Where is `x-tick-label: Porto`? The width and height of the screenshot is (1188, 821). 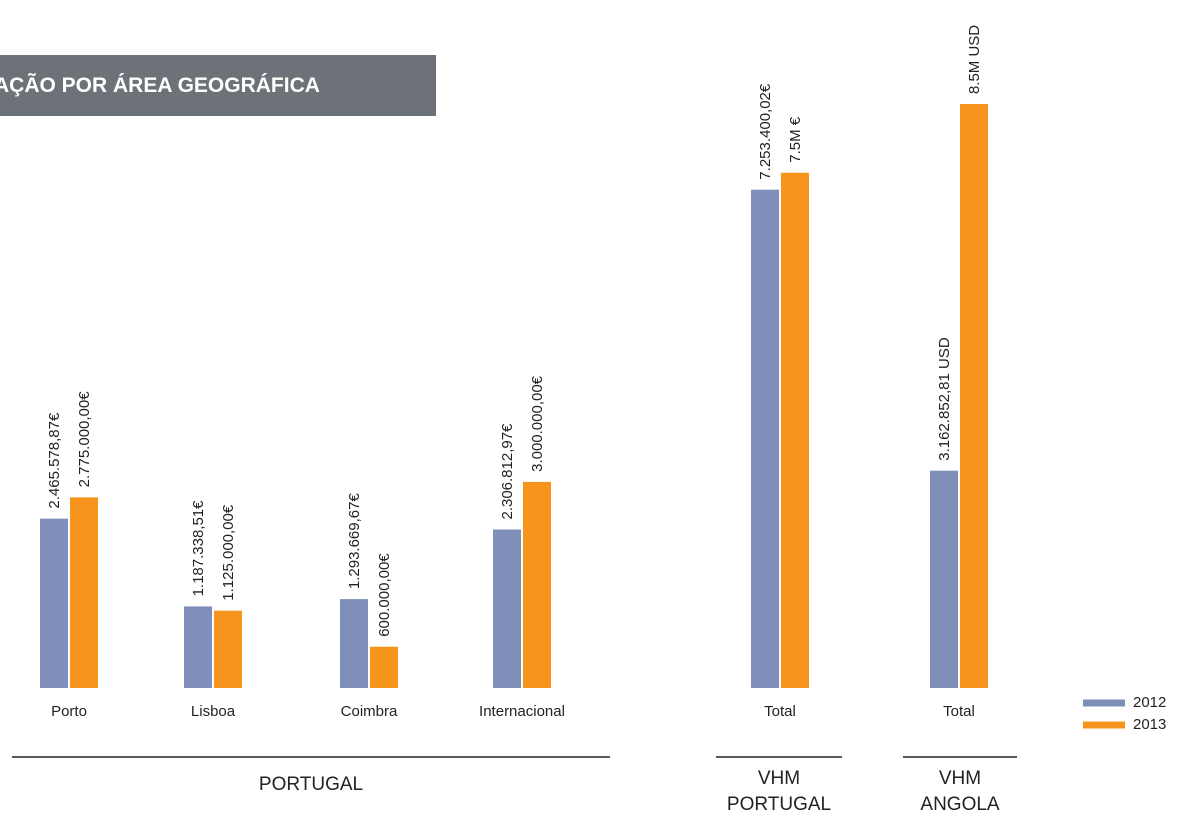
x-tick-label: Porto is located at coordinates (69, 711).